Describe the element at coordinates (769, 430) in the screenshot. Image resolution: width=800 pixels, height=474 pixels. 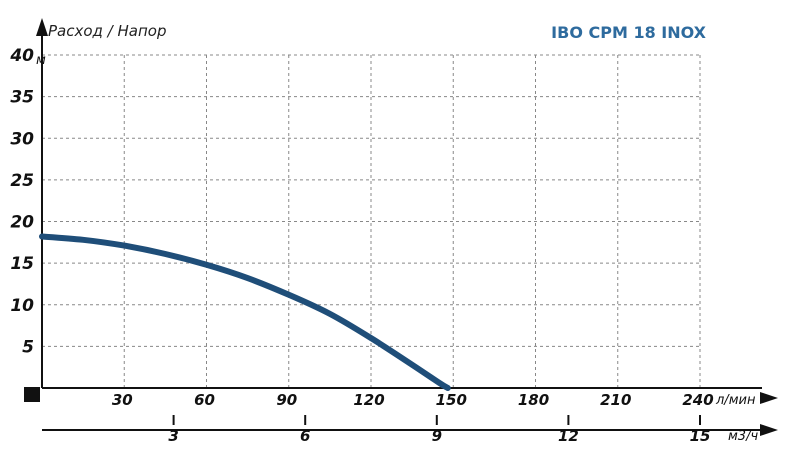
I see `x2-axis-arrow` at that location.